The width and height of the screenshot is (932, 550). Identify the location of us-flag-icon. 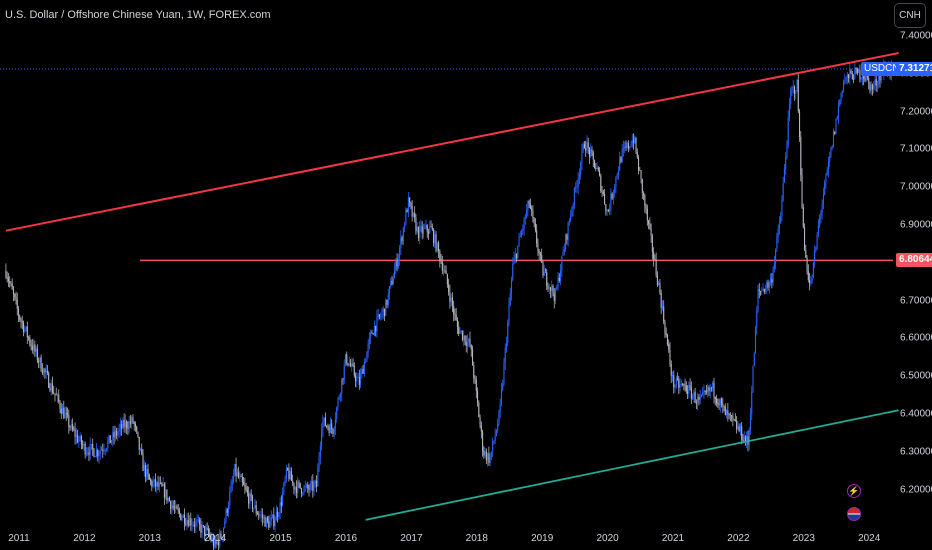
(854, 514).